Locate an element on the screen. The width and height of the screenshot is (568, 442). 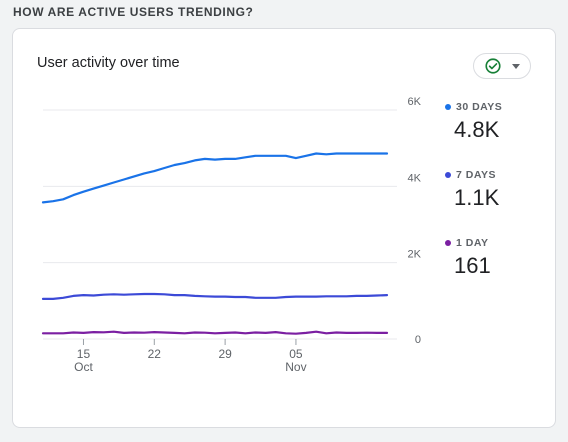
legend-value: 1.1K is located at coordinates (477, 197).